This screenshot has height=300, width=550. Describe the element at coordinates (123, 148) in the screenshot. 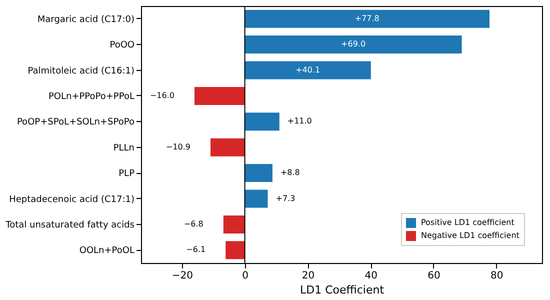

I see `y-tick-label: PLLn` at that location.